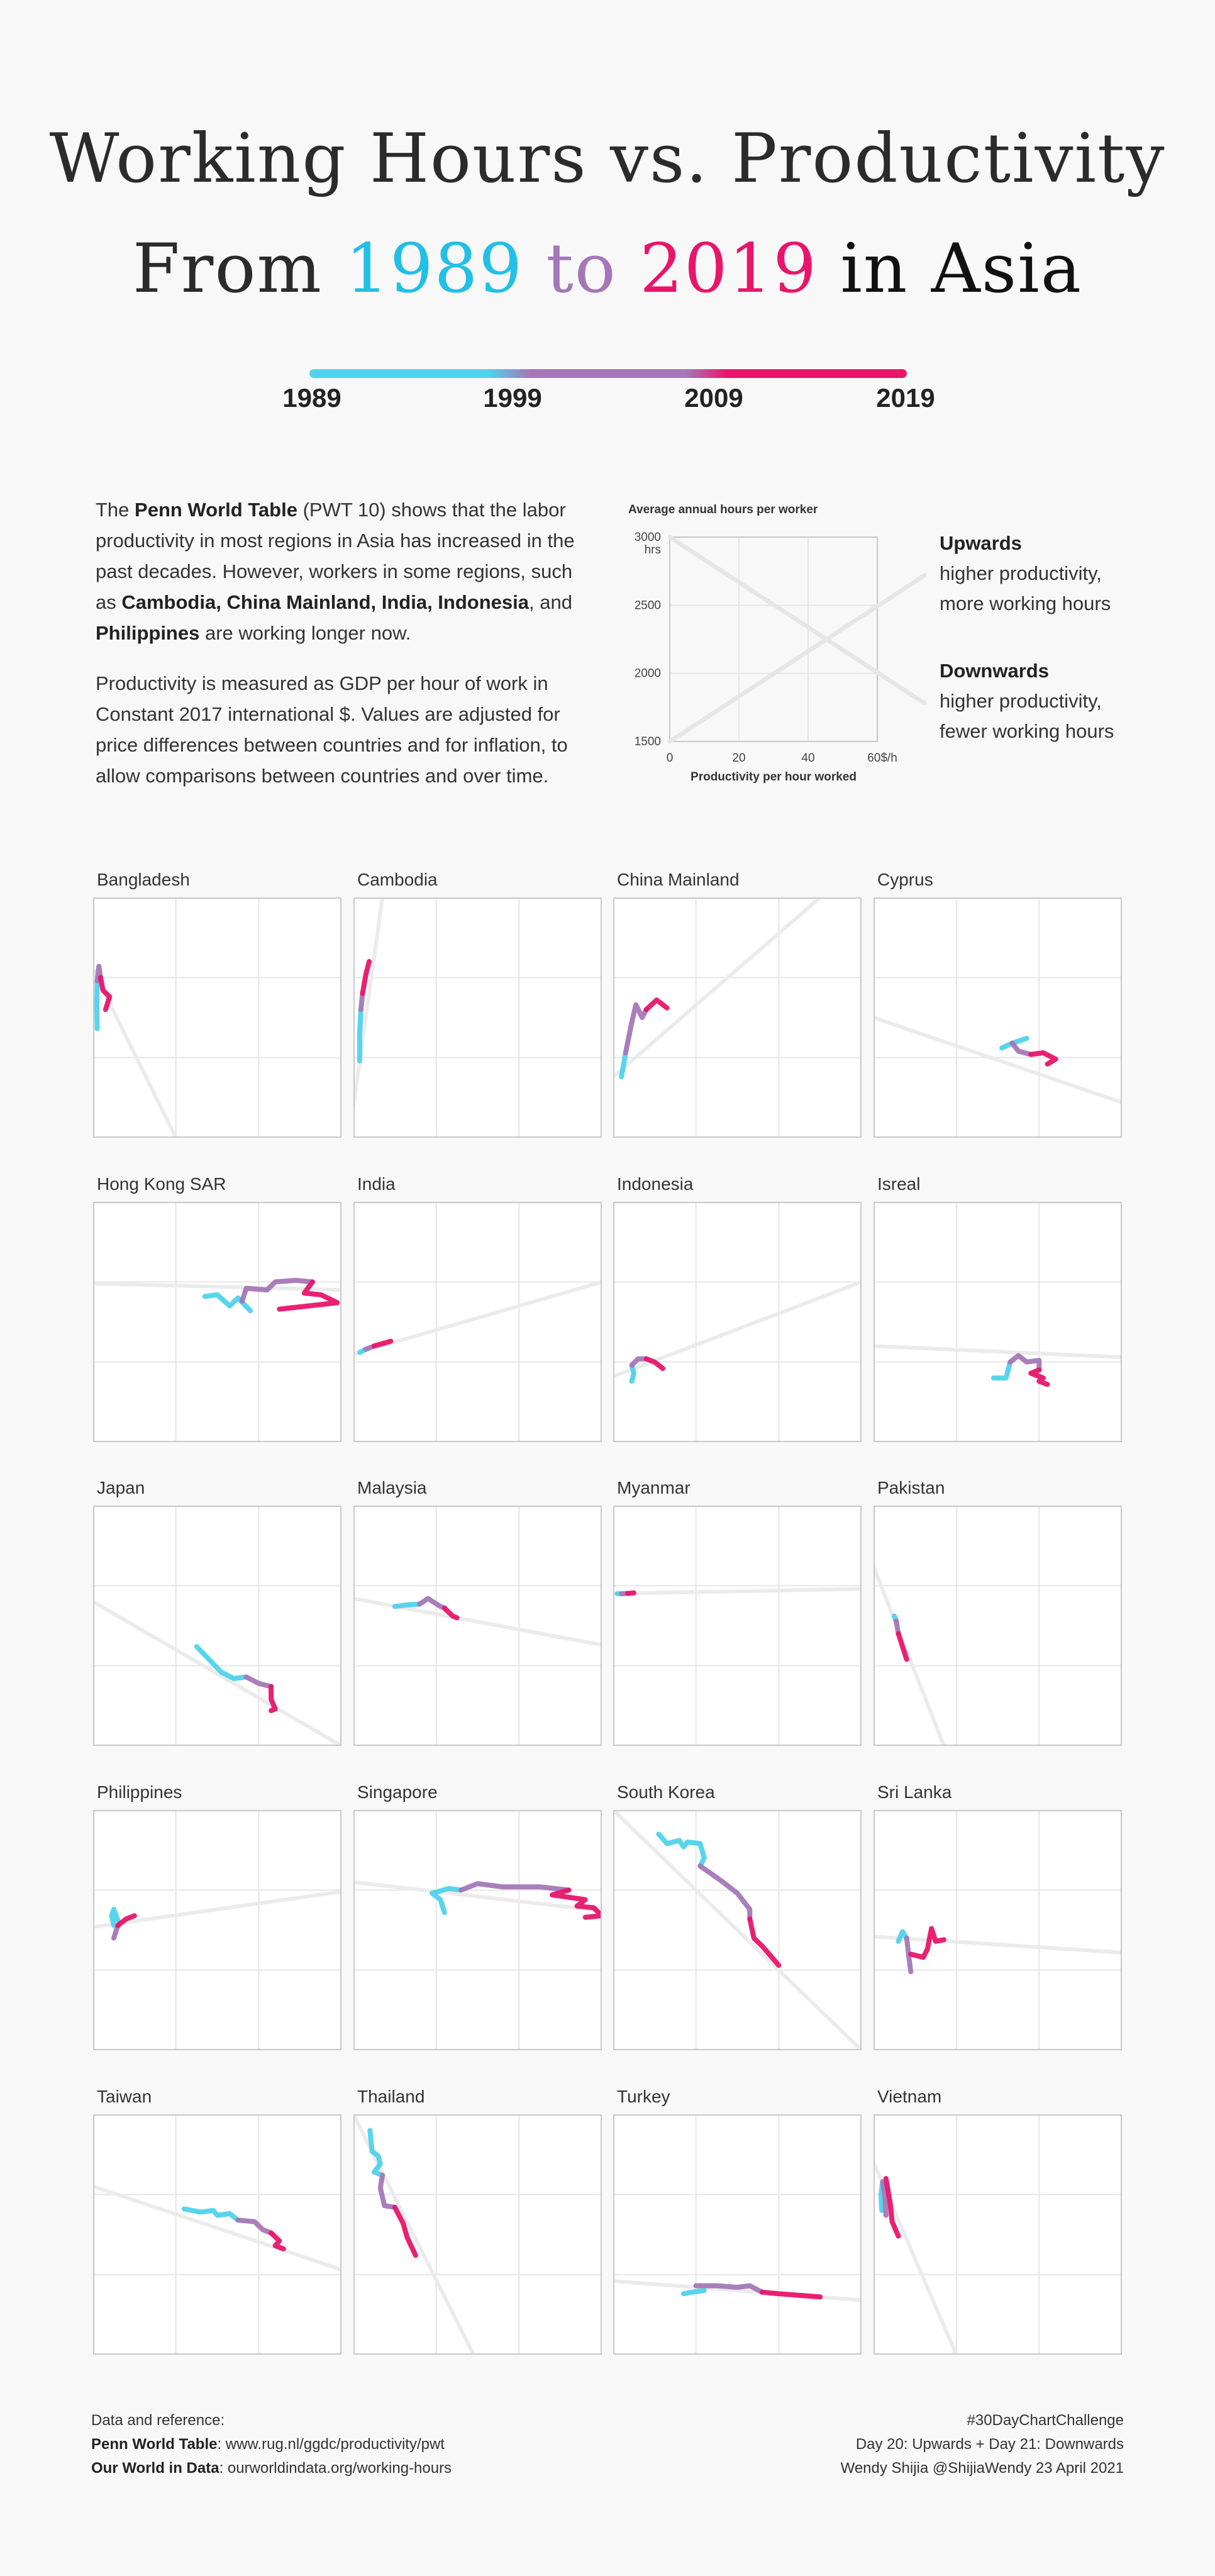  I want to click on country-name: Thailand, so click(391, 2096).